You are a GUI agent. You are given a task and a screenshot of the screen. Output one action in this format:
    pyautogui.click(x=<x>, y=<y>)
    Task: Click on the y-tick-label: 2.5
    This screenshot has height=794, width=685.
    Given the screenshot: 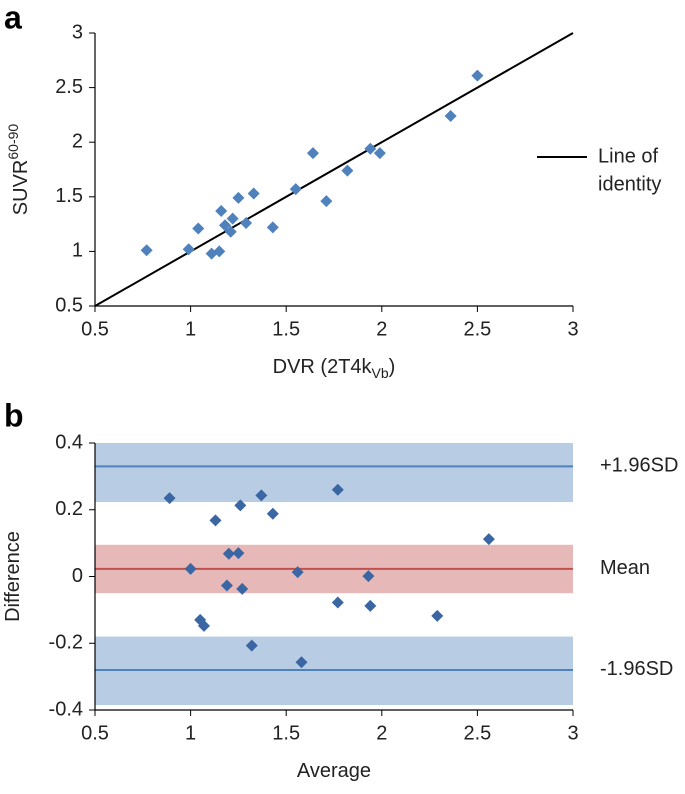 What is the action you would take?
    pyautogui.click(x=69, y=87)
    